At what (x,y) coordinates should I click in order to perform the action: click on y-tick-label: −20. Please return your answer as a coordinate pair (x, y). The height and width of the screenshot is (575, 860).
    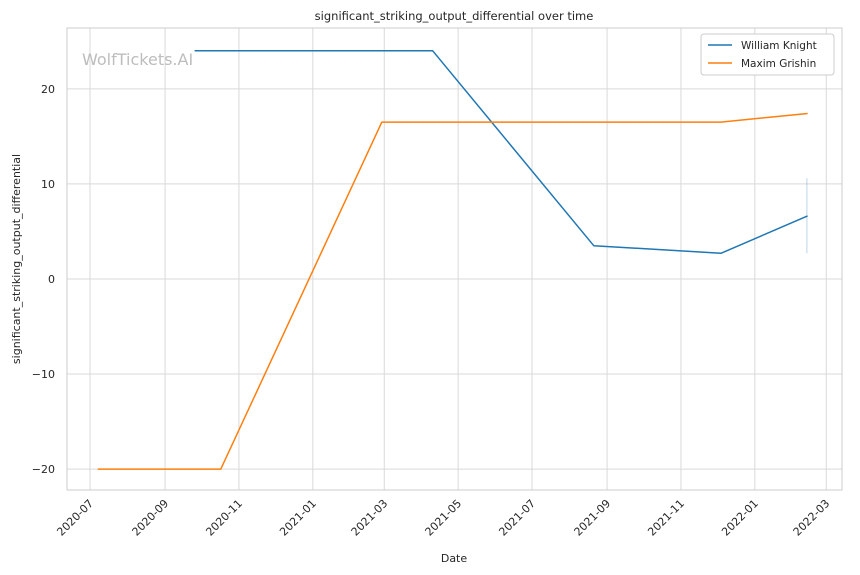
    Looking at the image, I should click on (43, 469).